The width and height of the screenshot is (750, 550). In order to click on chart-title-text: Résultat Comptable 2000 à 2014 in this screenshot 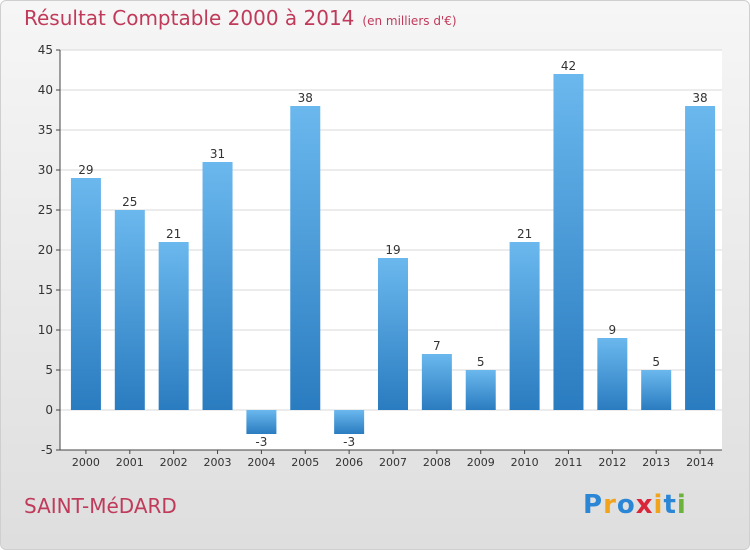, I will do `click(189, 18)`.